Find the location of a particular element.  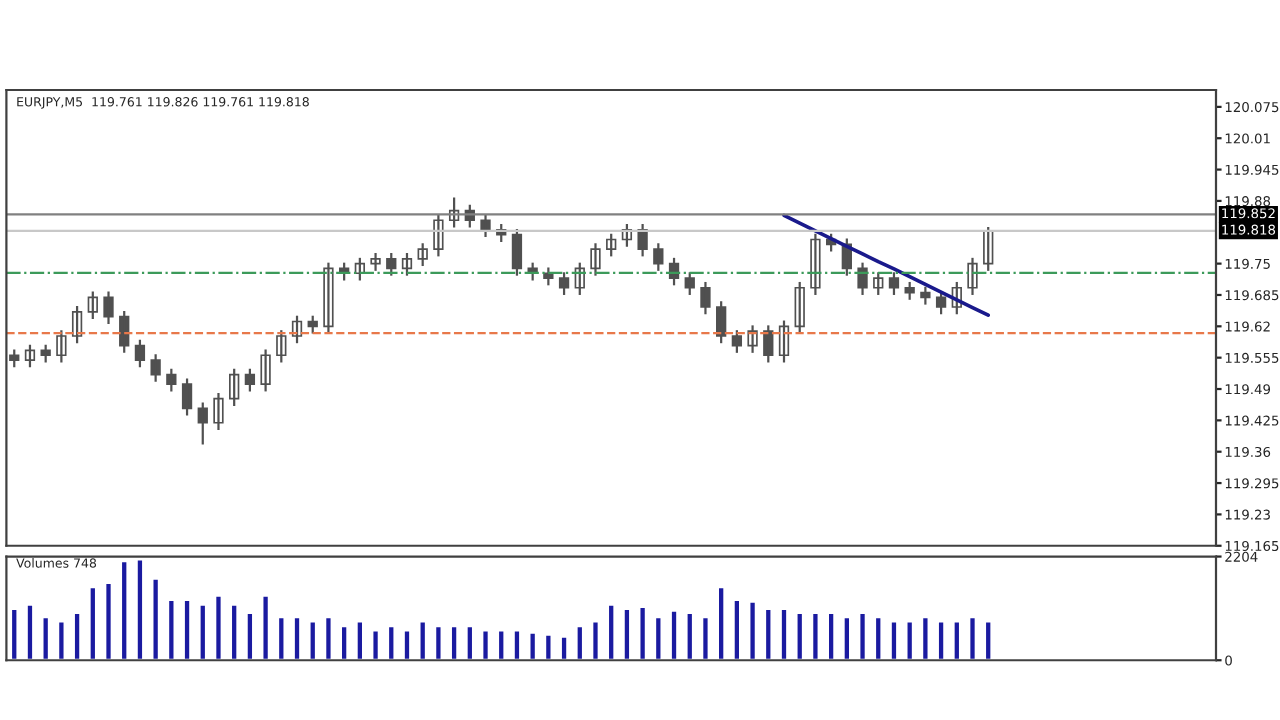

line-series is located at coordinates (886, 265).